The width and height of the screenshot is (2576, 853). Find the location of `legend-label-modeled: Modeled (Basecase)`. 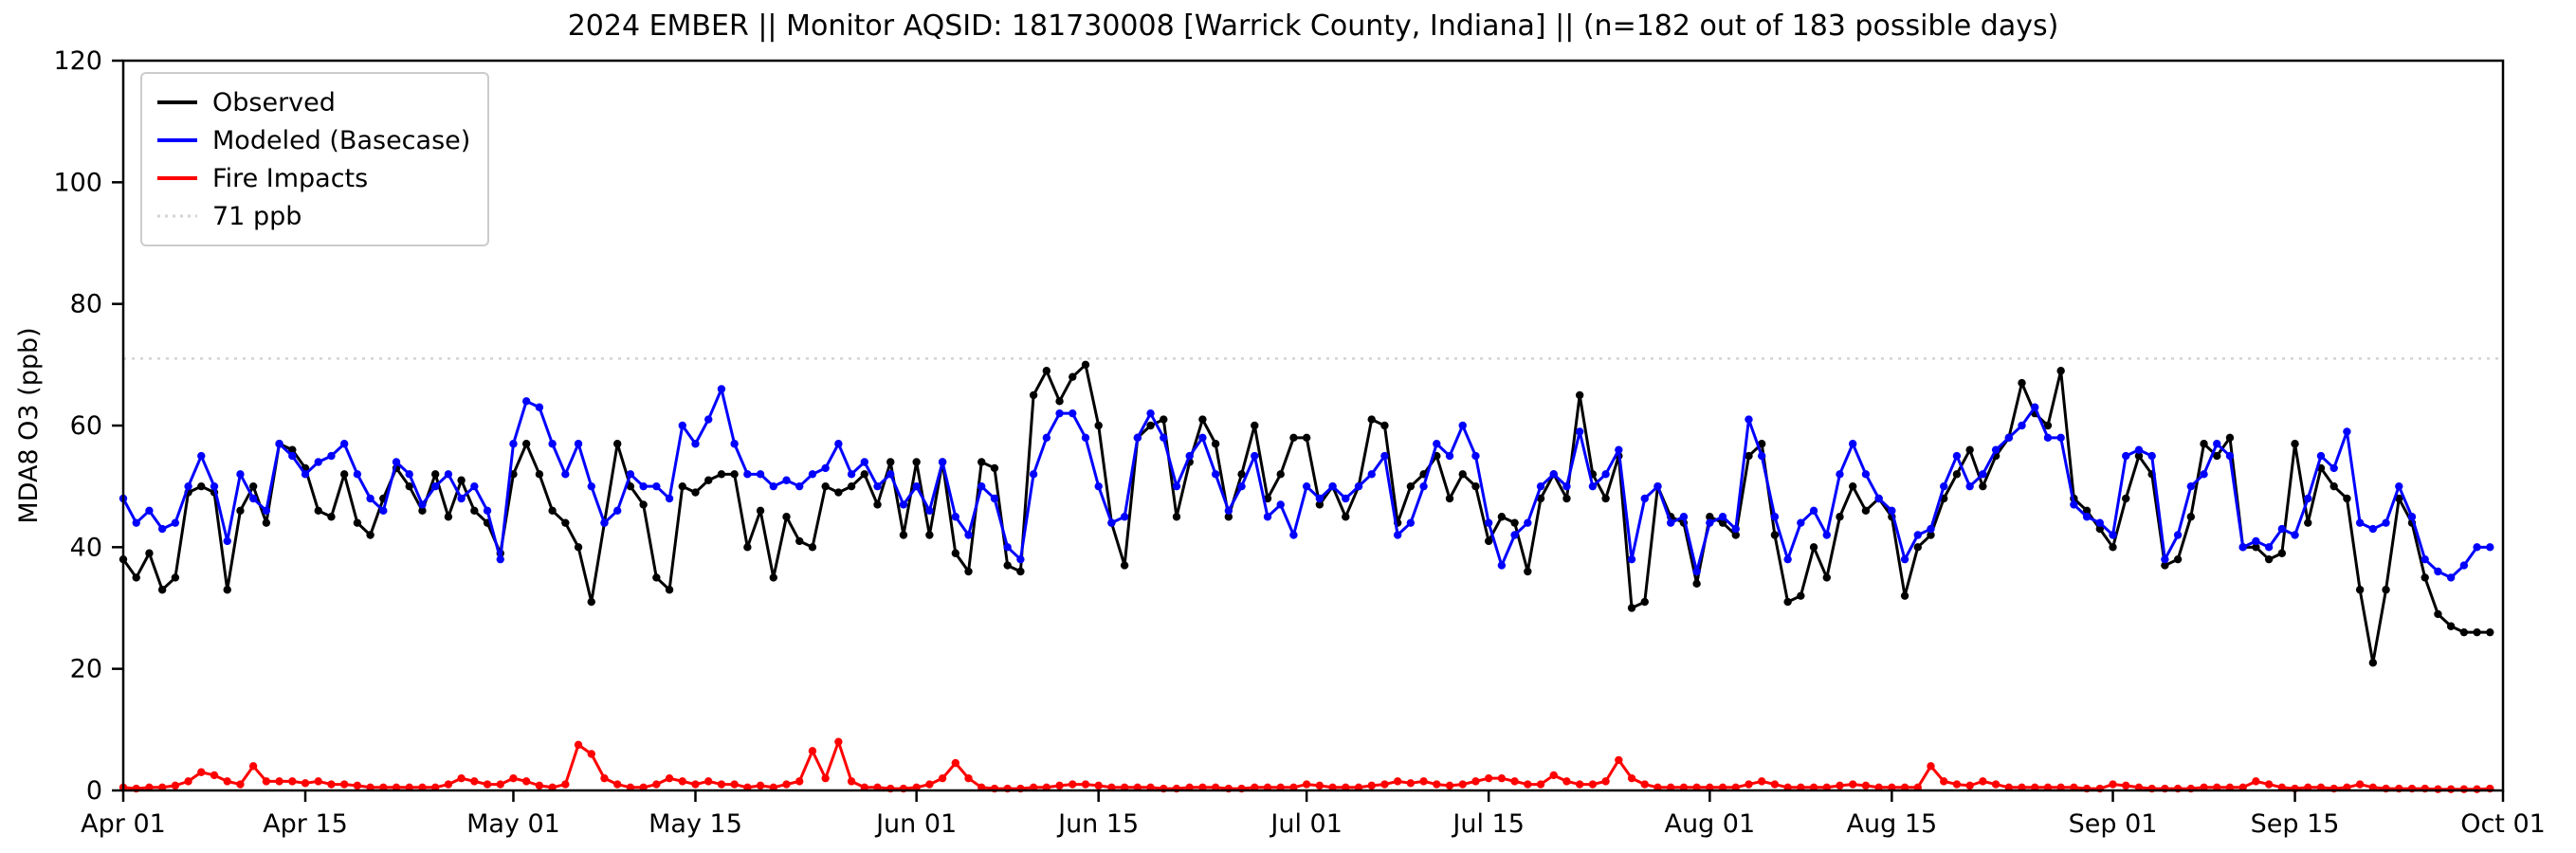

legend-label-modeled: Modeled (Basecase) is located at coordinates (341, 140).